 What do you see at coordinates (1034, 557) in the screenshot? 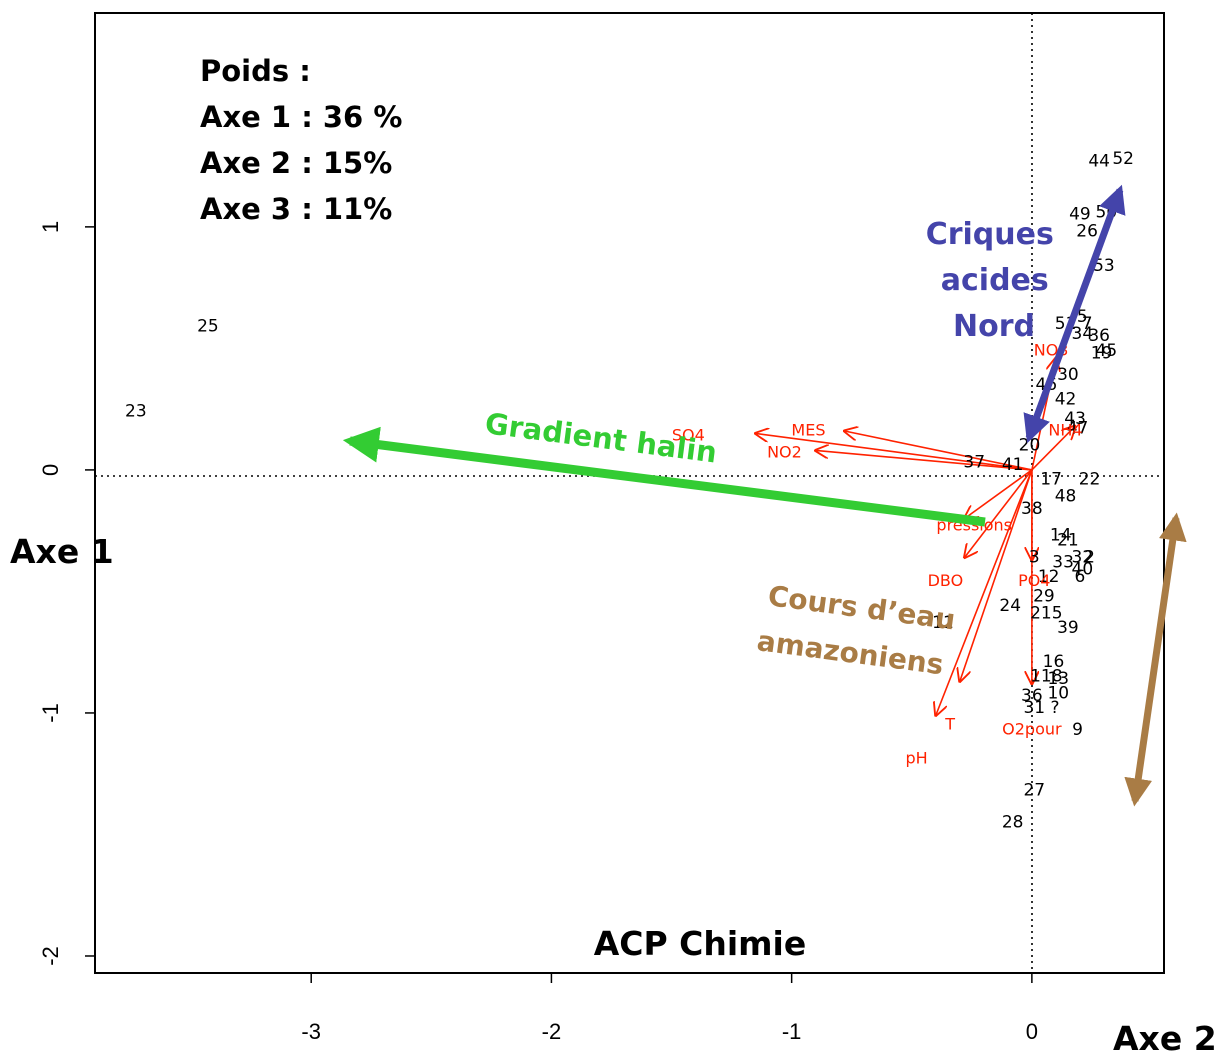
I see `observation-label: 3` at bounding box center [1034, 557].